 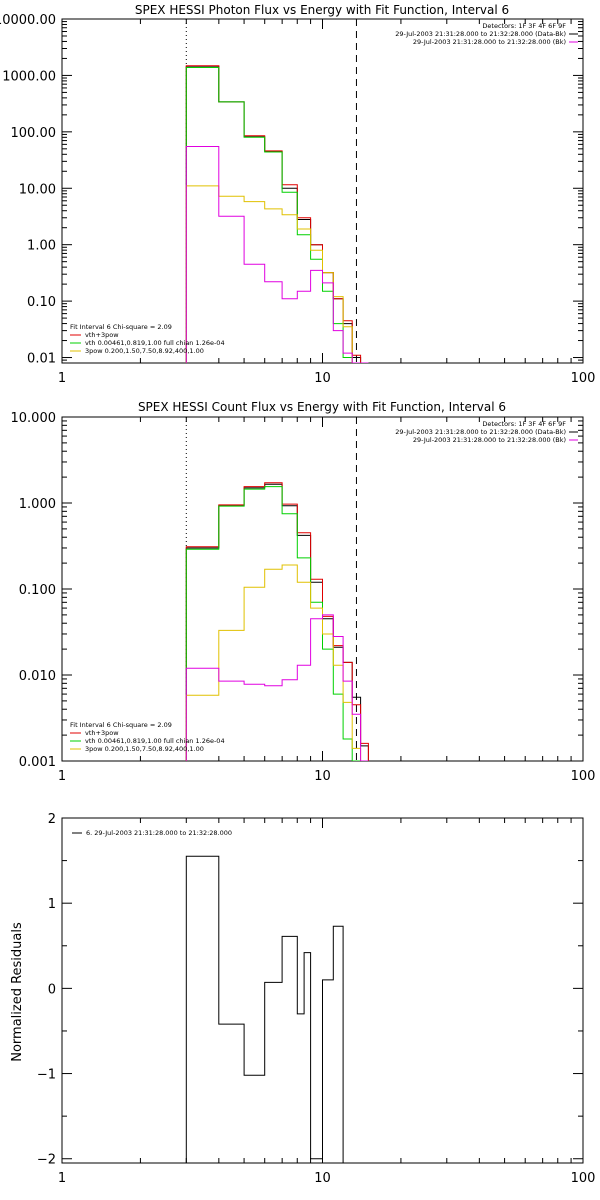 What do you see at coordinates (37, 590) in the screenshot?
I see `y-tick-label: 0.100` at bounding box center [37, 590].